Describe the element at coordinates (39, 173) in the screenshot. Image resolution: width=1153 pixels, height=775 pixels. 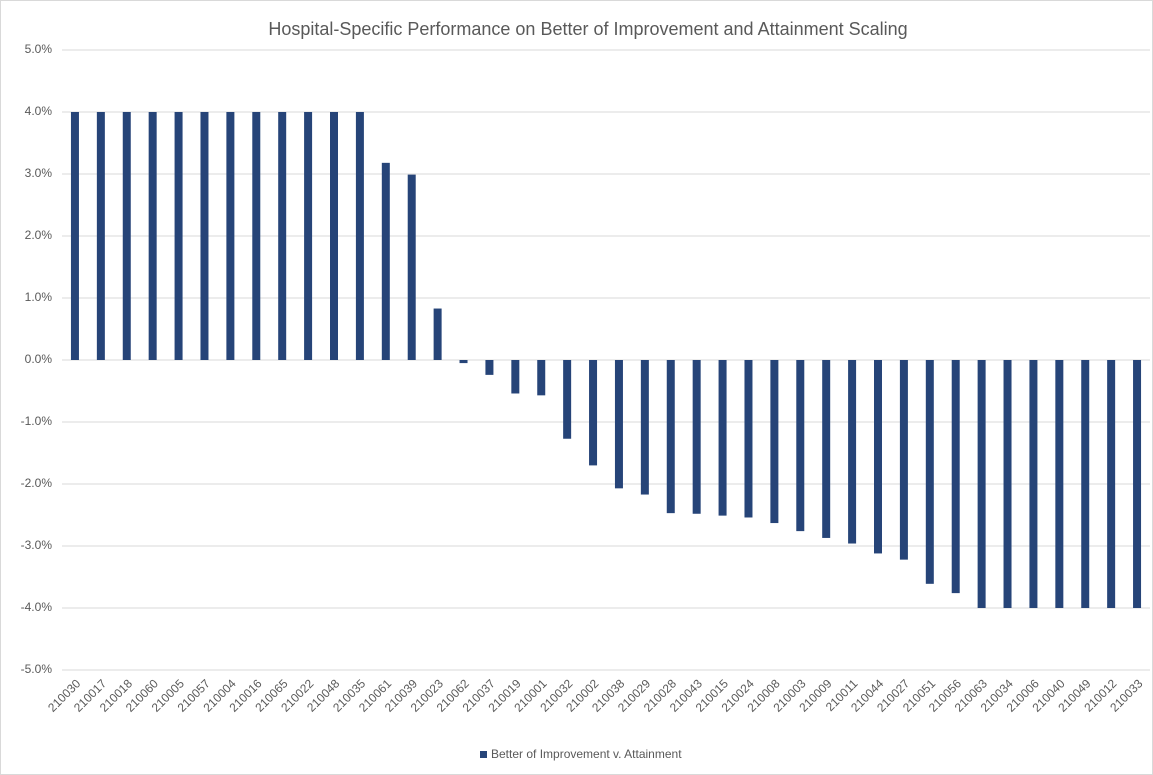
I see `y-tick-label: 3.0%` at that location.